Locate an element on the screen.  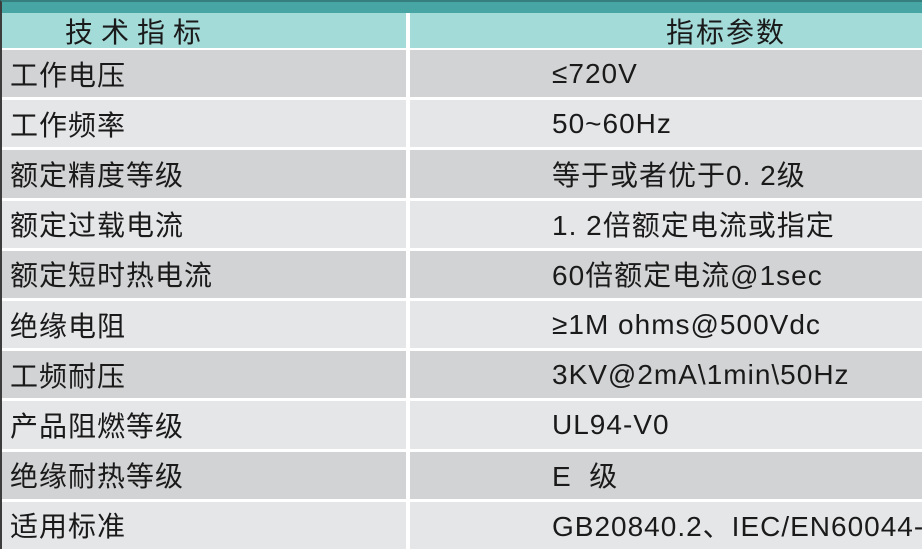
spec-value-cell: ≥1M ohms@500Vdc is located at coordinates (666, 325).